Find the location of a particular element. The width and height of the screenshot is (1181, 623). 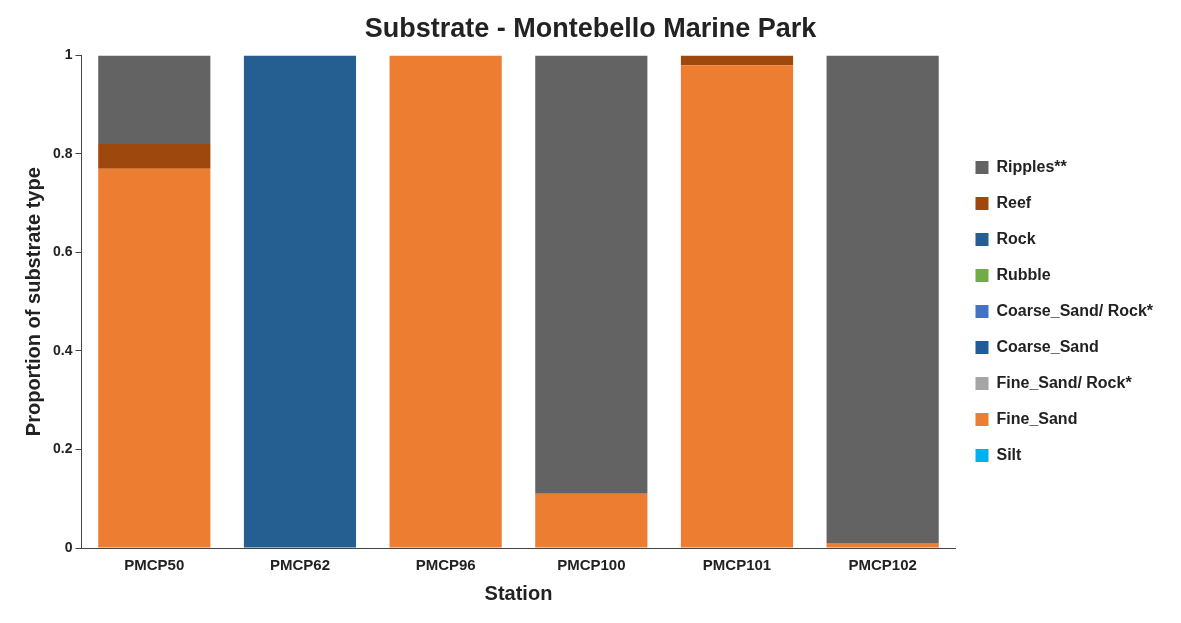

legend-label: Coarse_Sand is located at coordinates (1047, 346).